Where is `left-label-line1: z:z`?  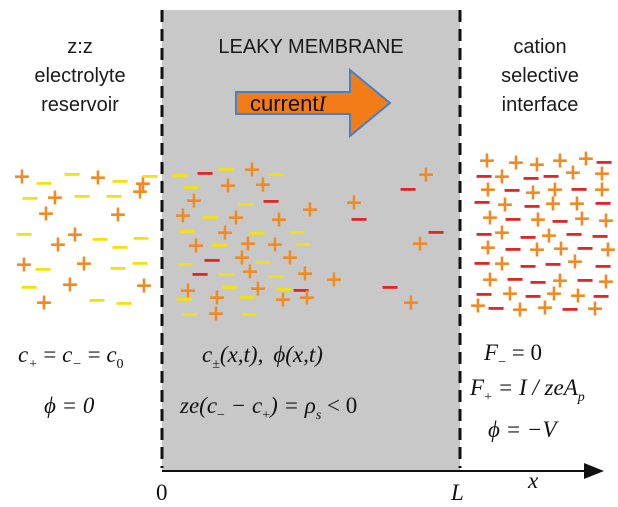 left-label-line1: z:z is located at coordinates (80, 47).